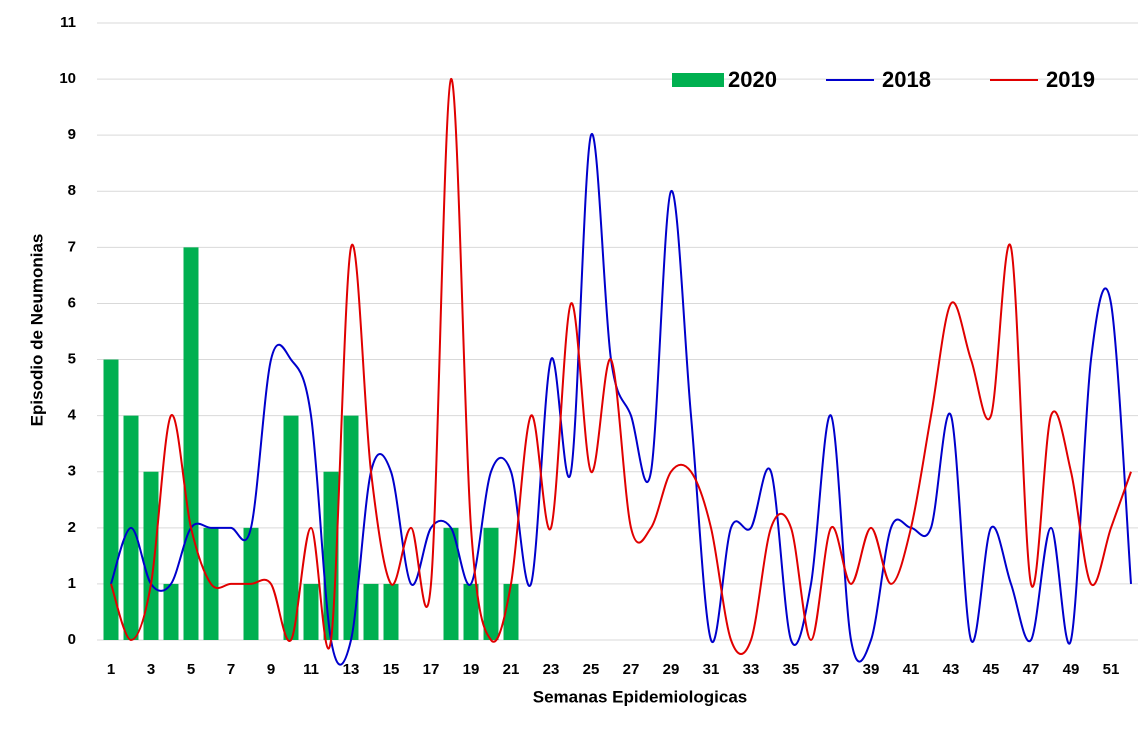 The height and width of the screenshot is (731, 1138). I want to click on x-axis-title: Semanas Epidemiologicas, so click(640, 696).